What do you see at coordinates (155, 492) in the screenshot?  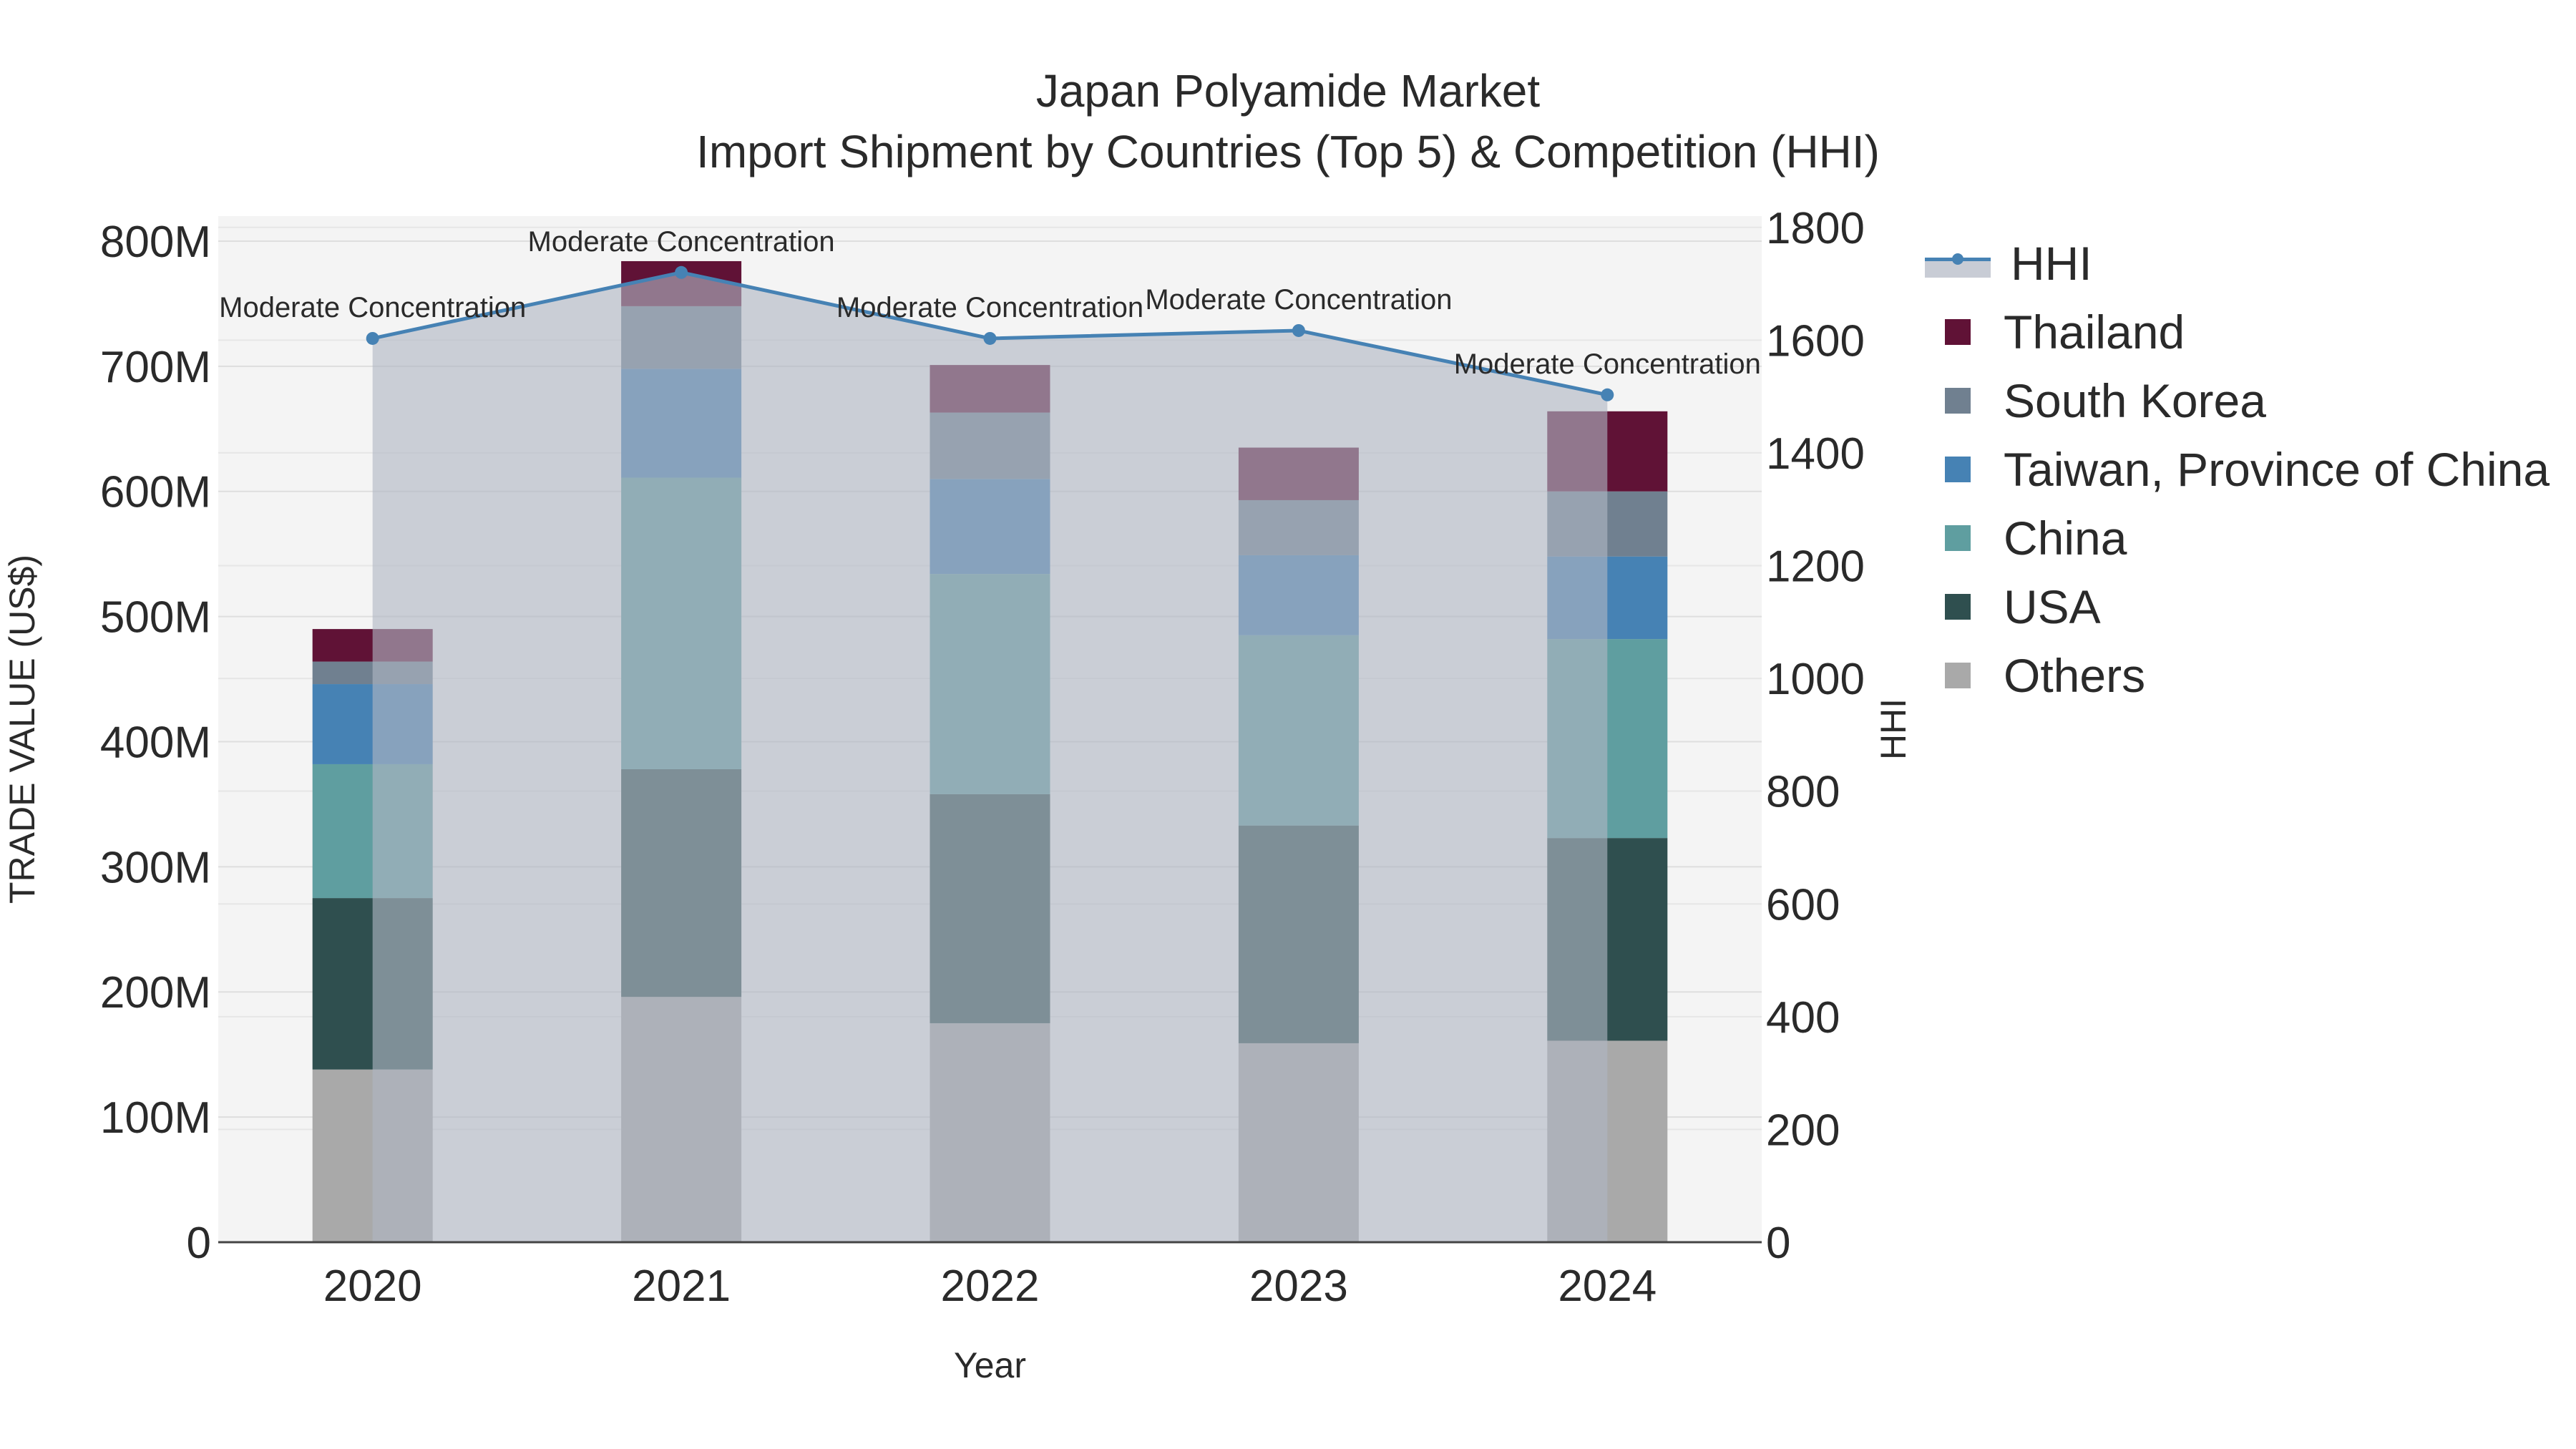 I see `y-tick-label: 600M` at bounding box center [155, 492].